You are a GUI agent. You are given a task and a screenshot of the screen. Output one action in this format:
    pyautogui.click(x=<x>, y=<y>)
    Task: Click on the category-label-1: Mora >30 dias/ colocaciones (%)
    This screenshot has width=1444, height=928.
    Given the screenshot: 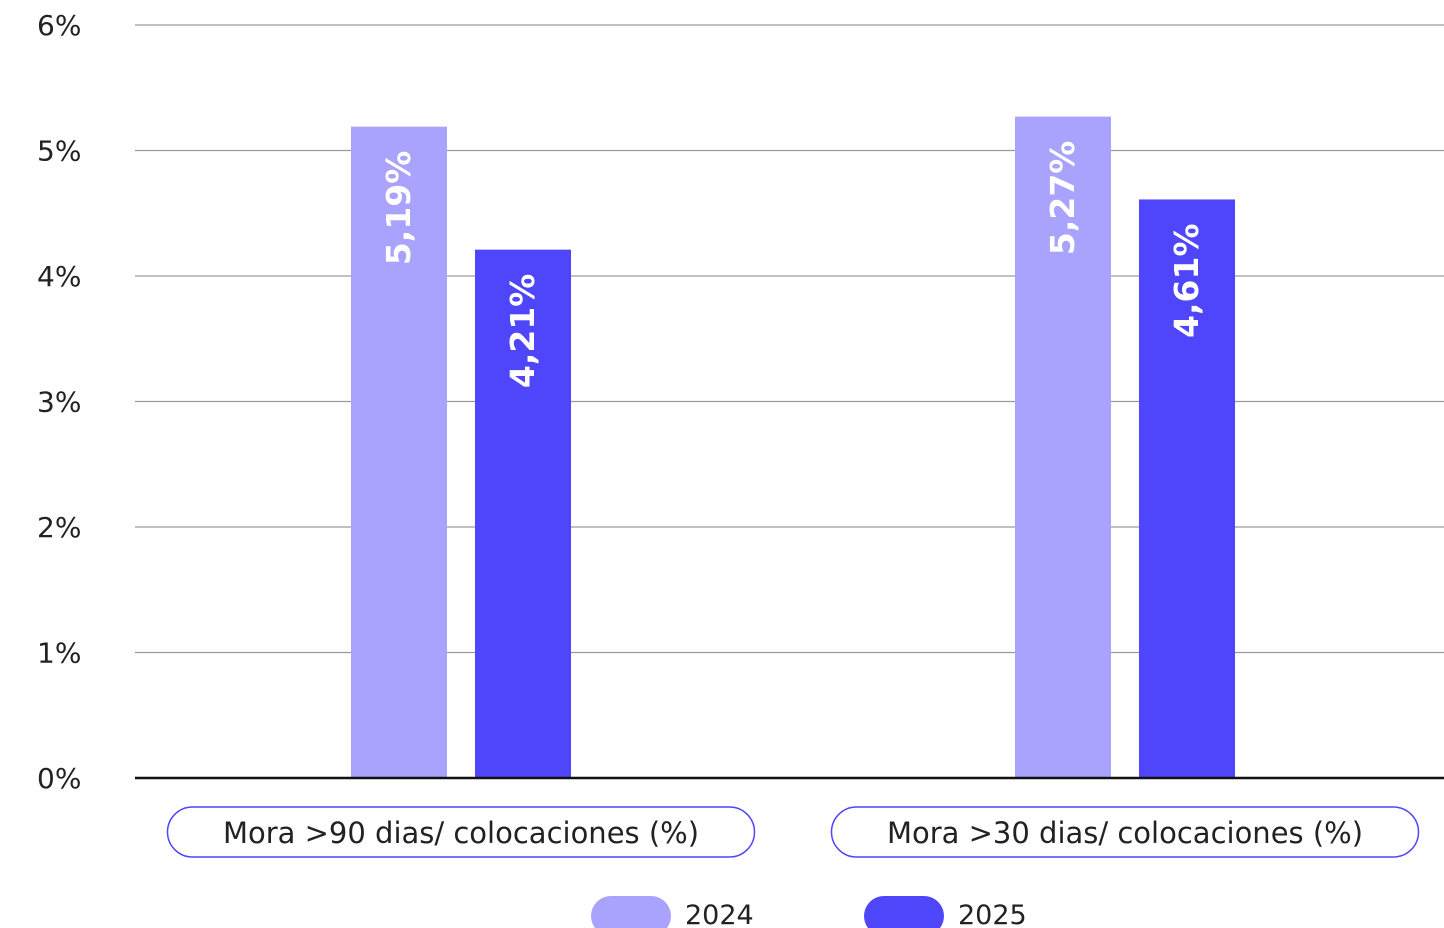 What is the action you would take?
    pyautogui.click(x=1125, y=833)
    